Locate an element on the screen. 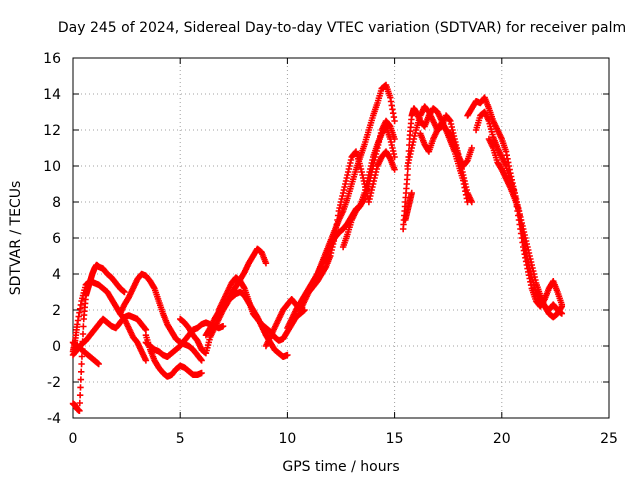 This screenshot has width=640, height=480. y-tick-label: 16 is located at coordinates (52, 59).